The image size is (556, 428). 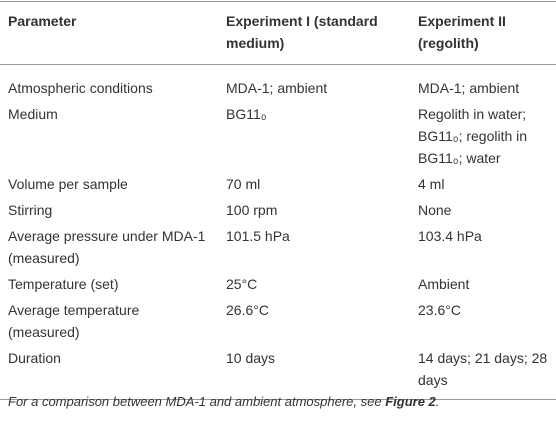 What do you see at coordinates (278, 284) in the screenshot?
I see `table-row: Temperature (set) 25°C Ambient` at bounding box center [278, 284].